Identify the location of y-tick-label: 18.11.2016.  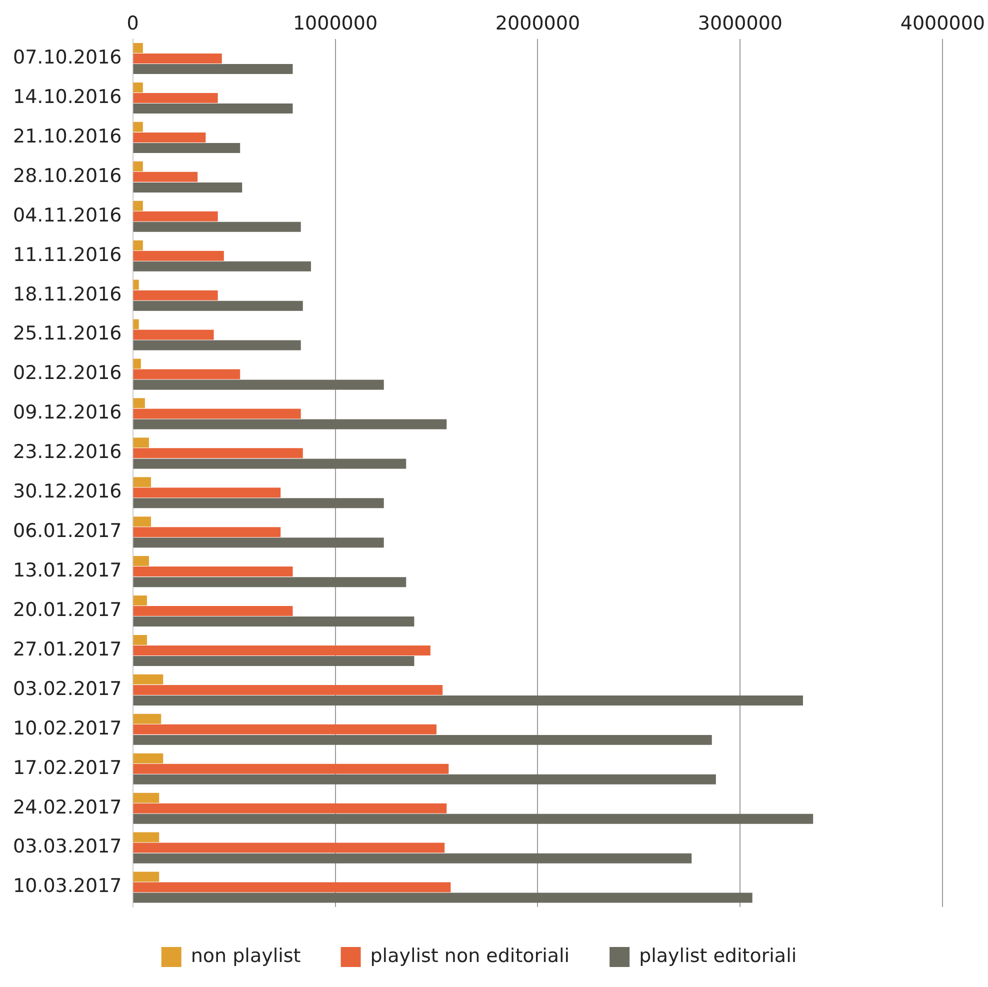
(67, 294).